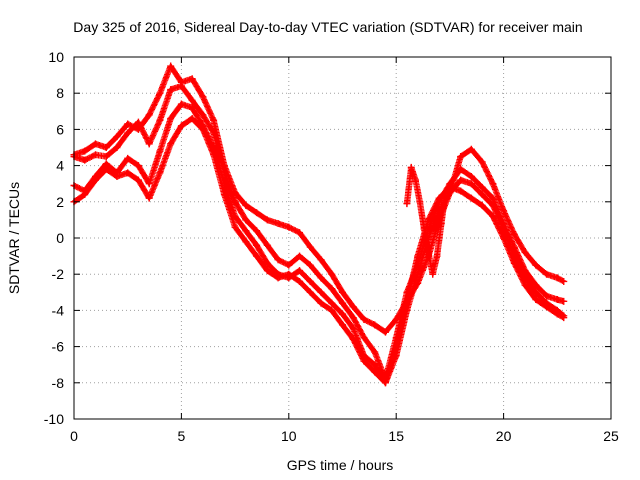  What do you see at coordinates (396, 436) in the screenshot?
I see `x-tick-label: 15` at bounding box center [396, 436].